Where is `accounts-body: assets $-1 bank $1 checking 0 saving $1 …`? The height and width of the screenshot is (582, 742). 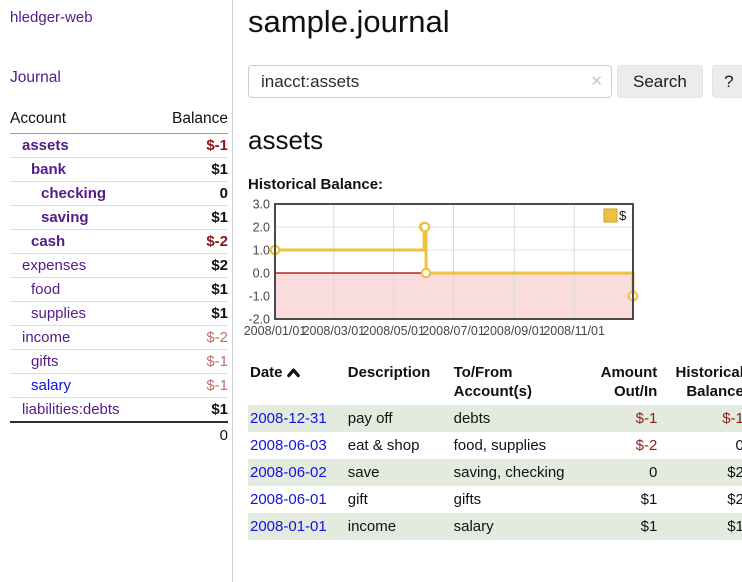 accounts-body: assets $-1 bank $1 checking 0 saving $1 … is located at coordinates (119, 278).